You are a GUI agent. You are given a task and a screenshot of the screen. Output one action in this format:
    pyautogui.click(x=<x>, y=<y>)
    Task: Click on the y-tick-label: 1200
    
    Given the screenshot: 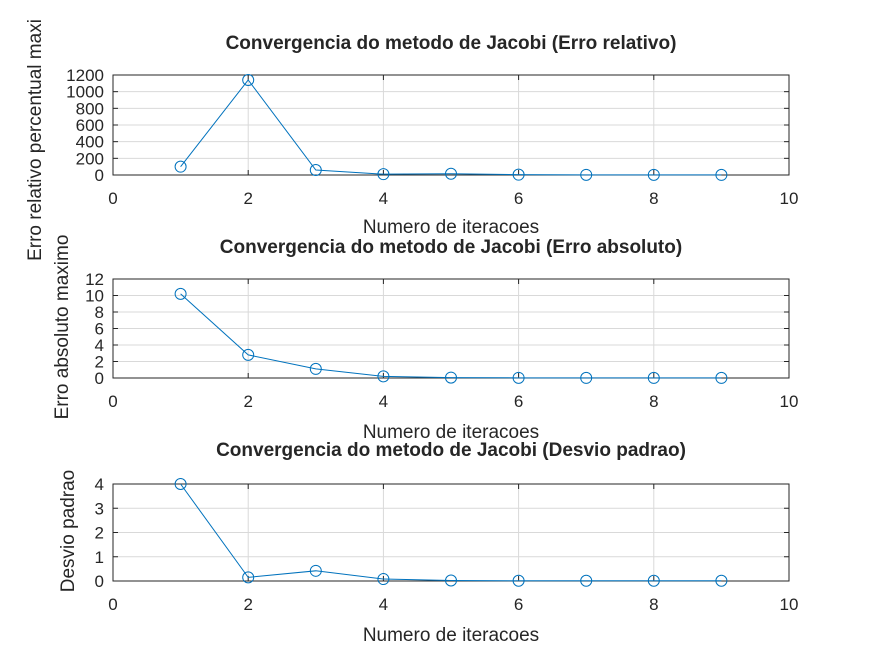 What is the action you would take?
    pyautogui.click(x=85, y=75)
    